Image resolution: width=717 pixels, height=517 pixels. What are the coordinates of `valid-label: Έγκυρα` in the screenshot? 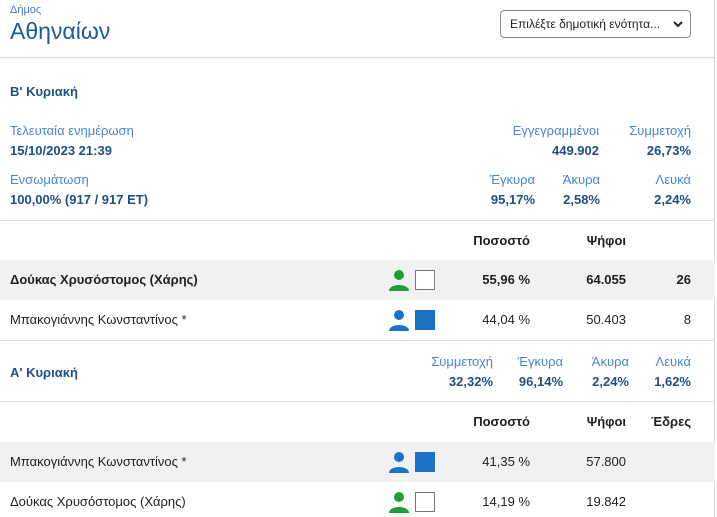 It's located at (512, 179).